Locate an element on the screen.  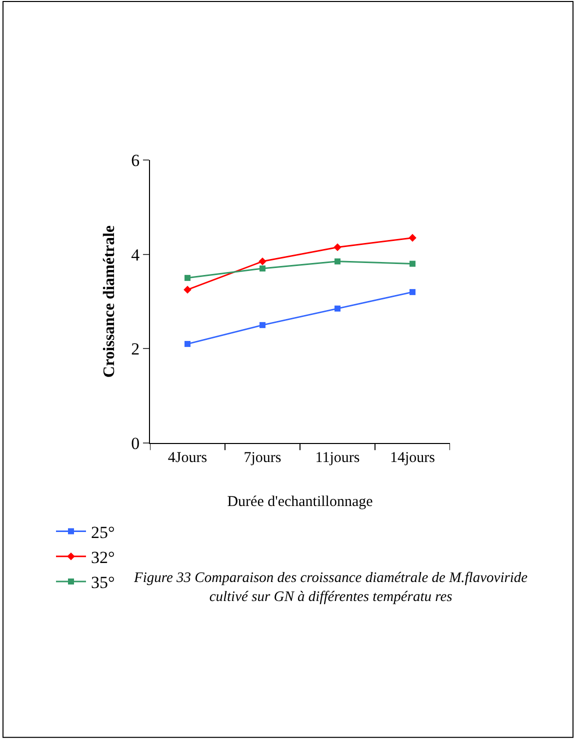
y-tick-label: 0 is located at coordinates (135, 443).